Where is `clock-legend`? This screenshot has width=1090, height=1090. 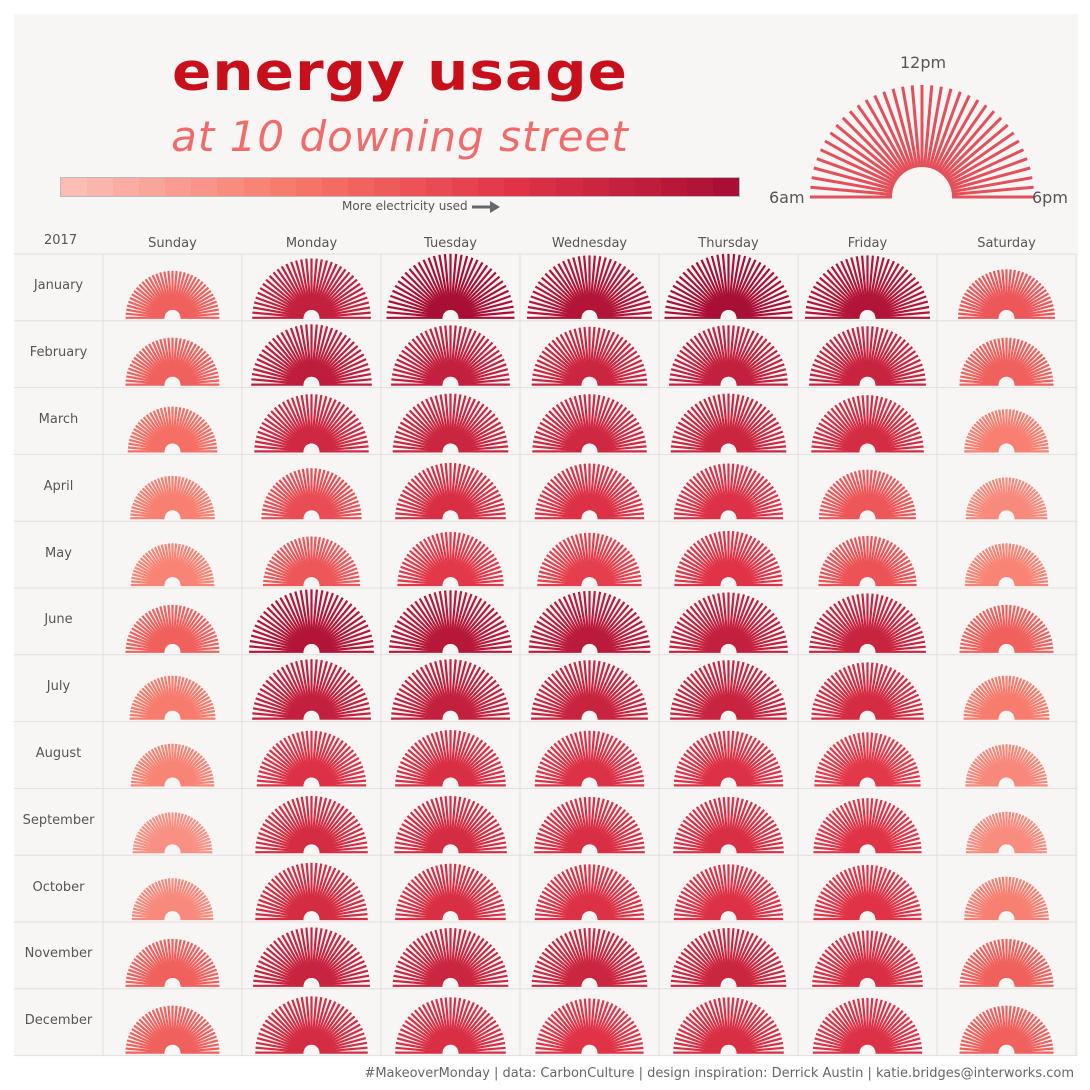
clock-legend is located at coordinates (922, 142).